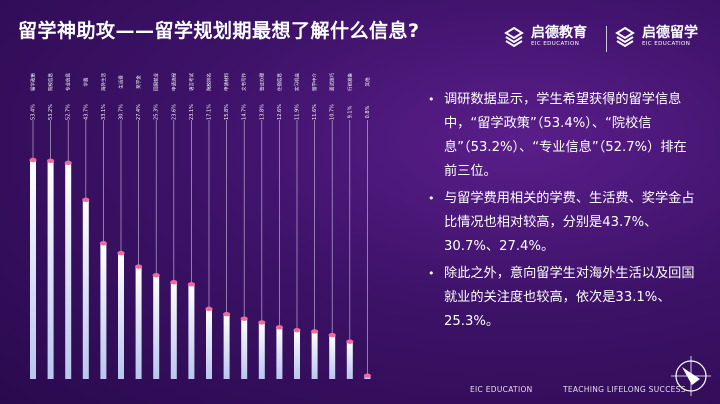 This screenshot has width=720, height=404. I want to click on category-label: 文书写作, so click(244, 82).